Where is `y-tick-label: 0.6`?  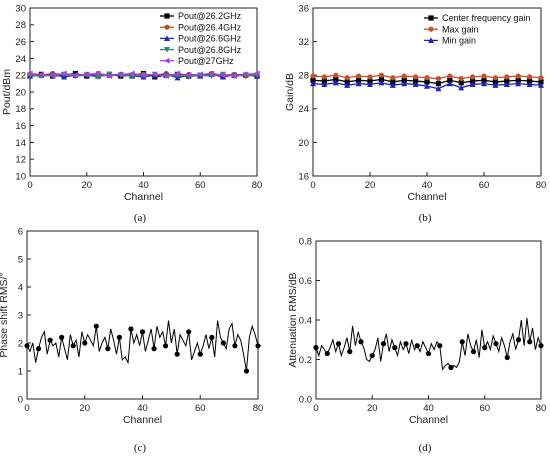 y-tick-label: 0.6 is located at coordinates (305, 281).